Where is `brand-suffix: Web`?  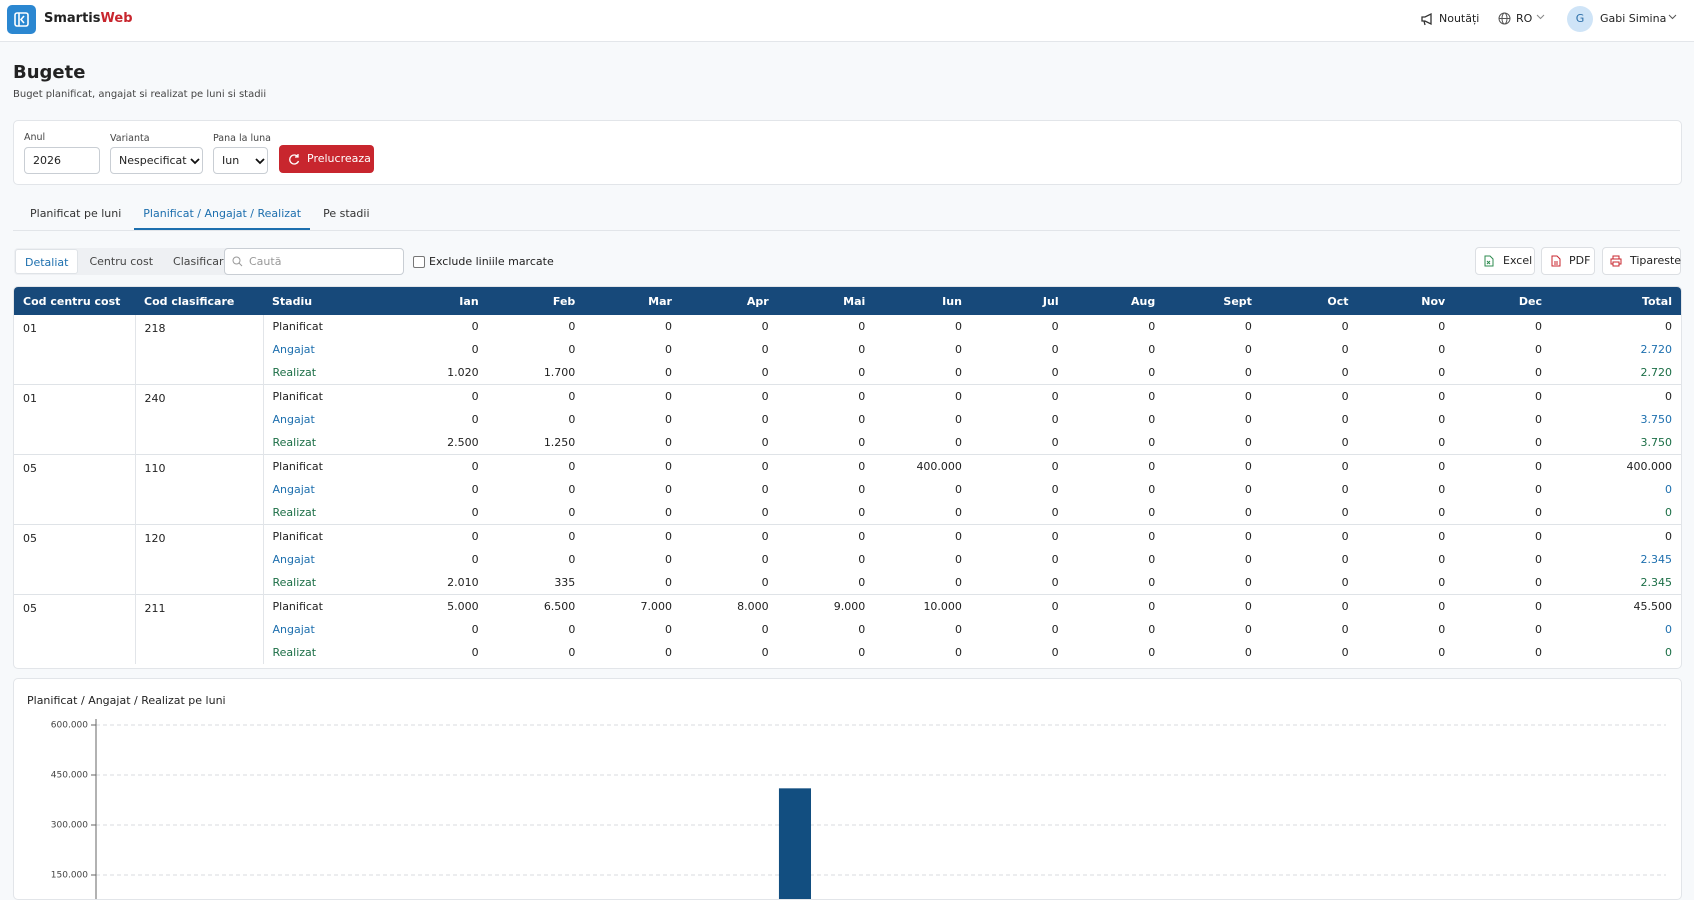
brand-suffix: Web is located at coordinates (116, 18).